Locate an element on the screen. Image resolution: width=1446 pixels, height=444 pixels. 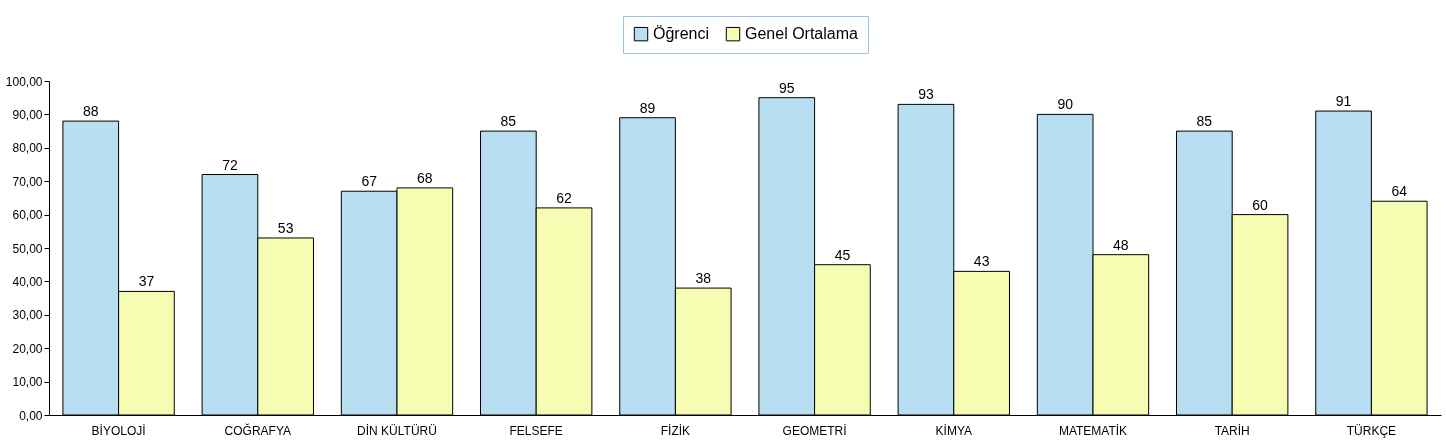
data-label: 72 is located at coordinates (230, 164).